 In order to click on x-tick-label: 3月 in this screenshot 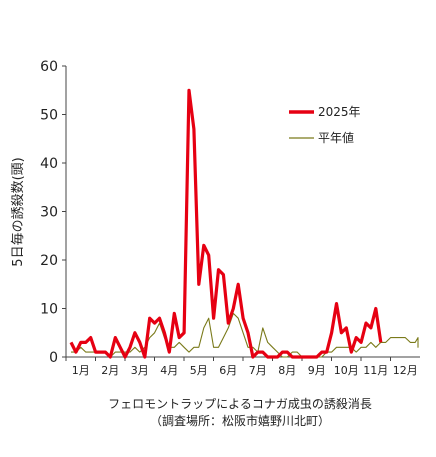, I will do `click(140, 370)`.